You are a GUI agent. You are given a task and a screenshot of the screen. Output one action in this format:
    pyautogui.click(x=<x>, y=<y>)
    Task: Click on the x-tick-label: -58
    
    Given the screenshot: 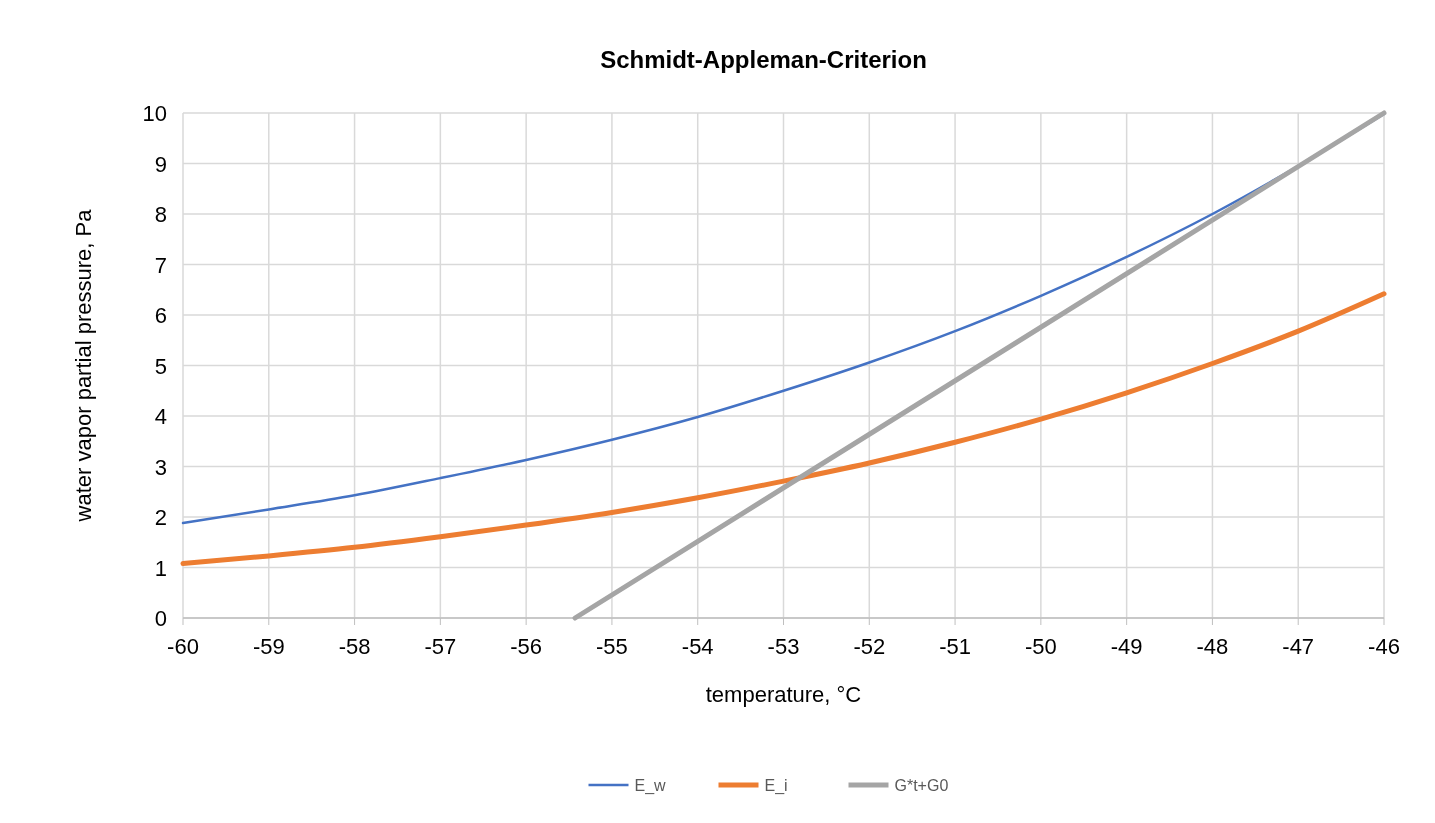 What is the action you would take?
    pyautogui.click(x=354, y=646)
    